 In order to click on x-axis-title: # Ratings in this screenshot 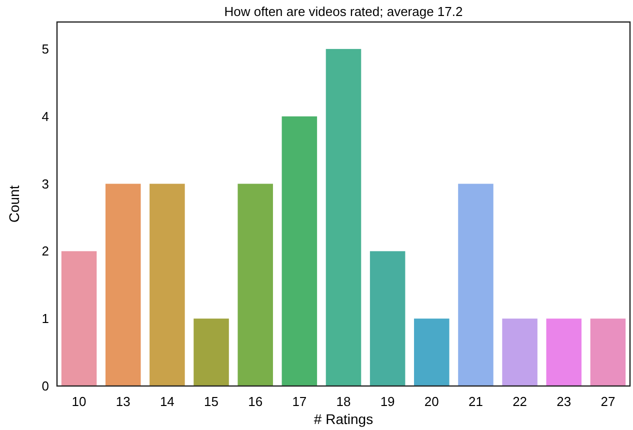, I will do `click(344, 419)`.